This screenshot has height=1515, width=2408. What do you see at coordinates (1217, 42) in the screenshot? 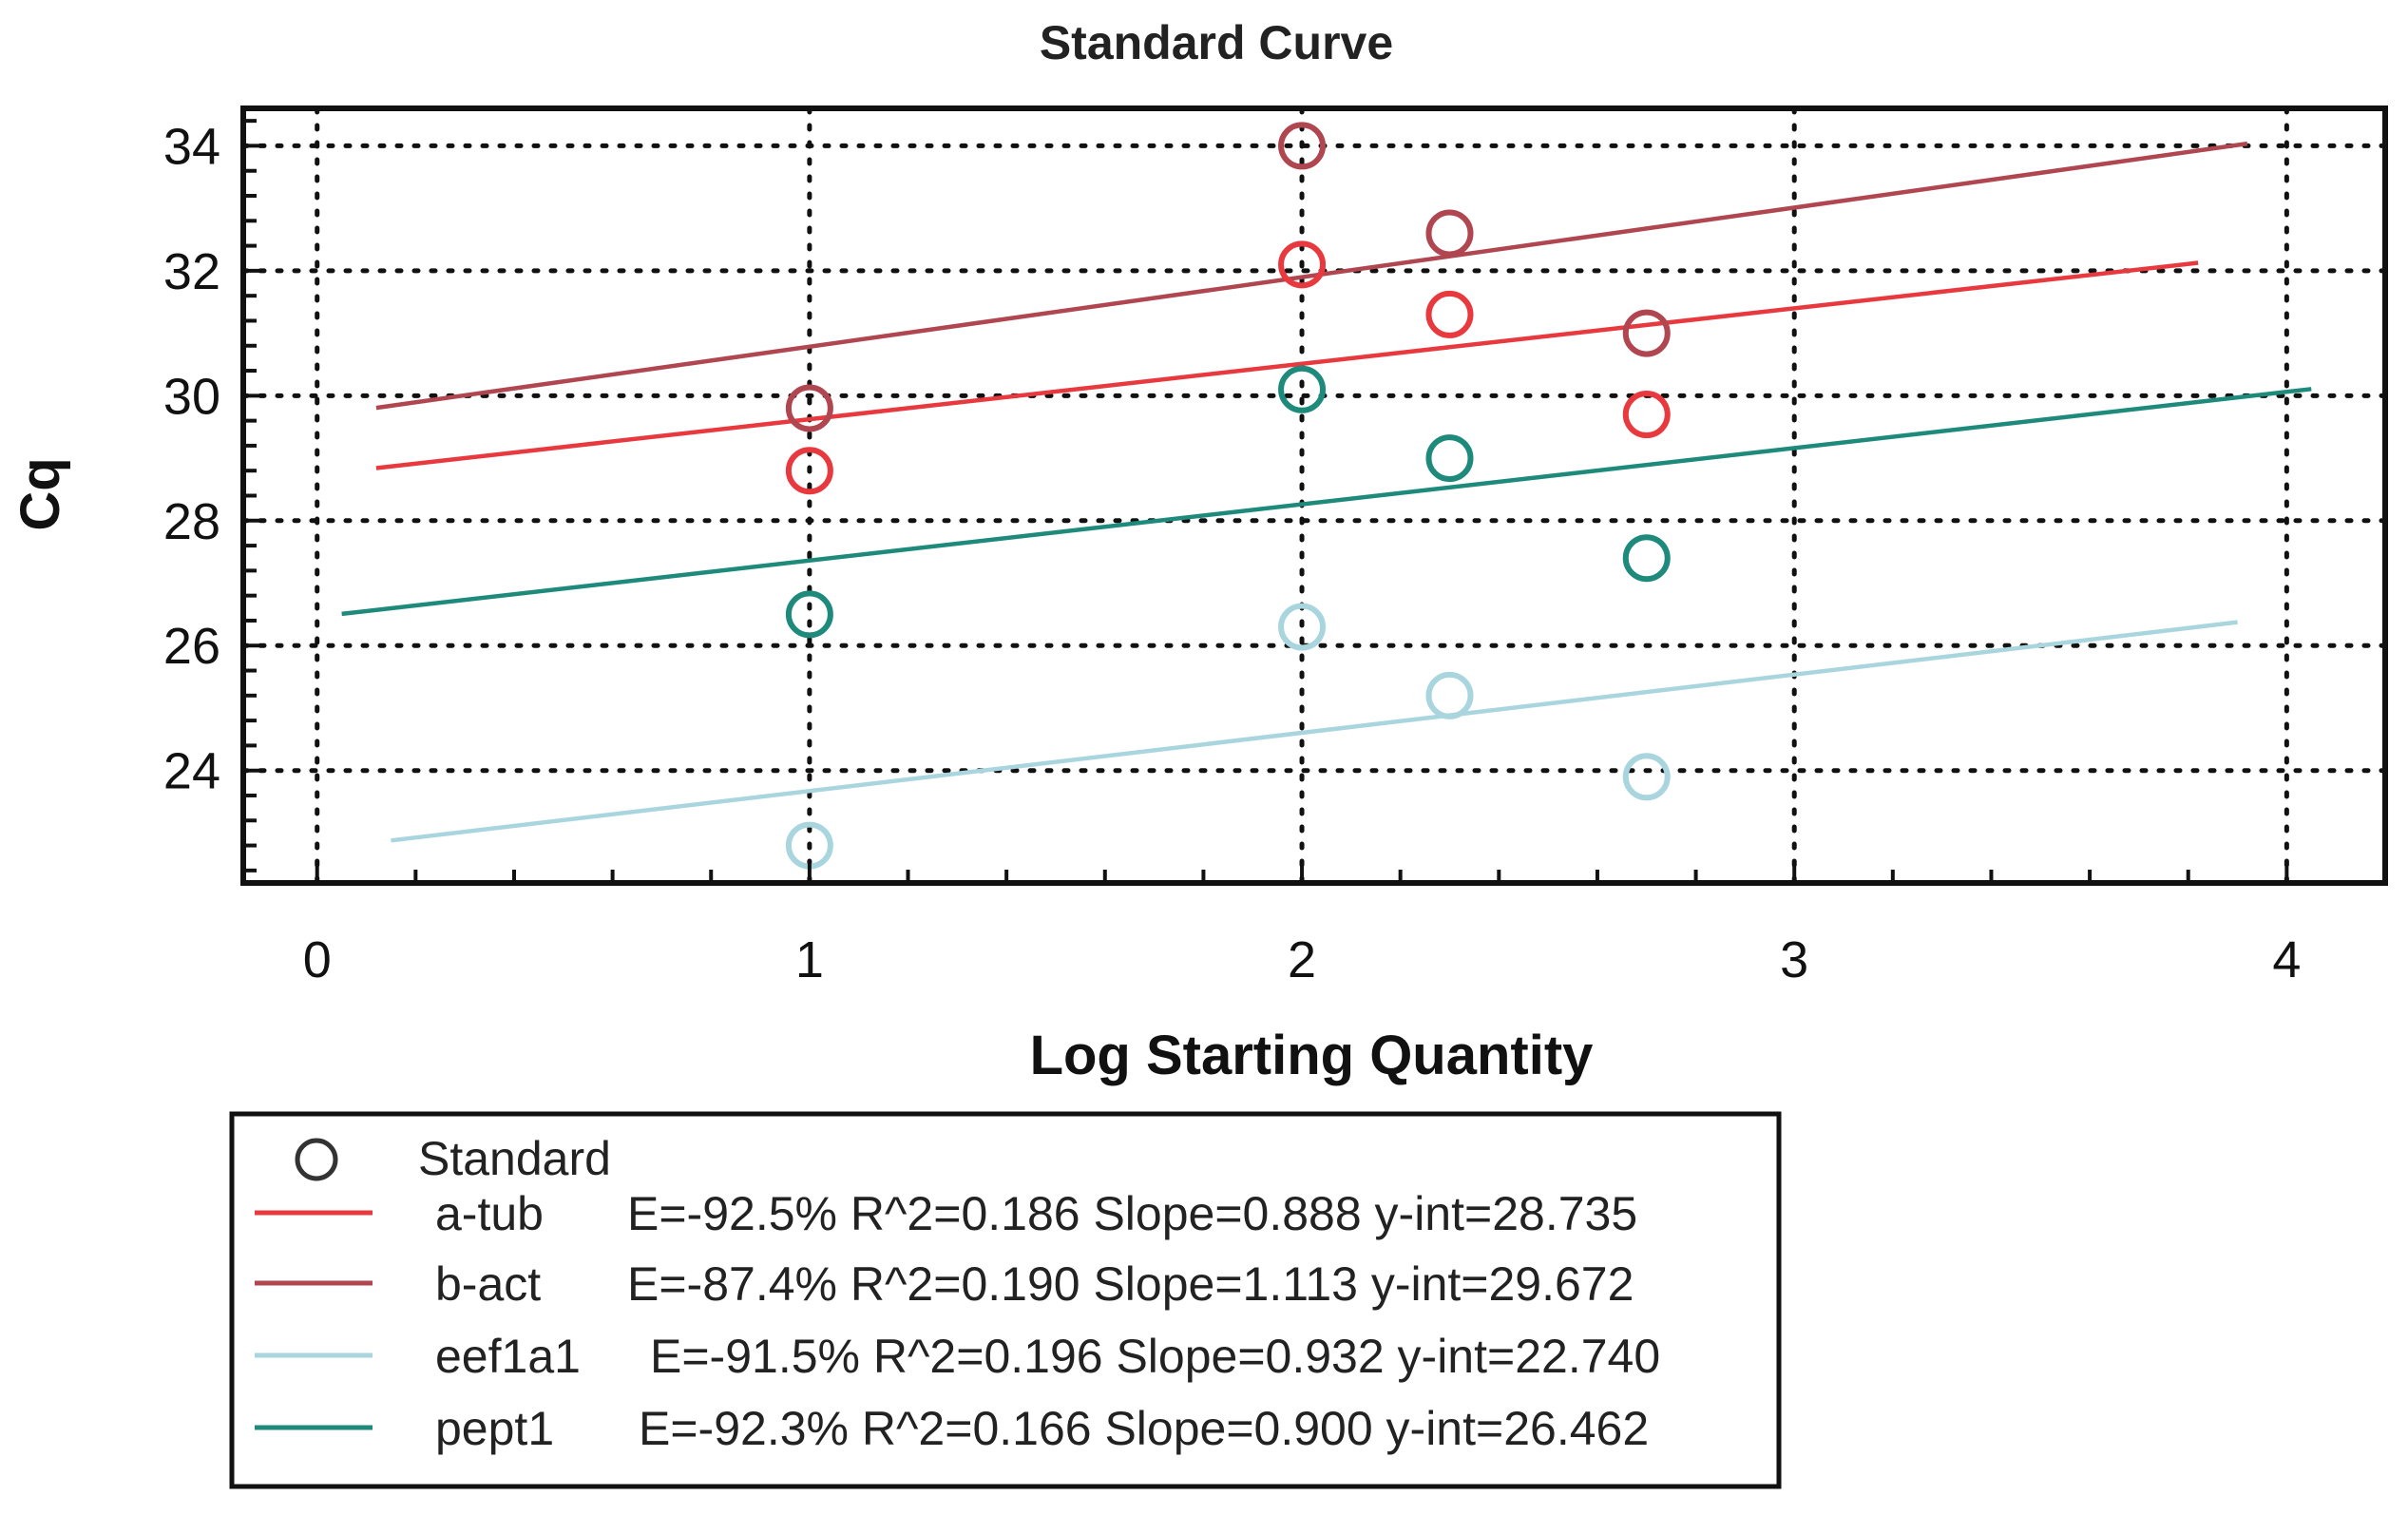
I see `chart-title: Standard Curve` at bounding box center [1217, 42].